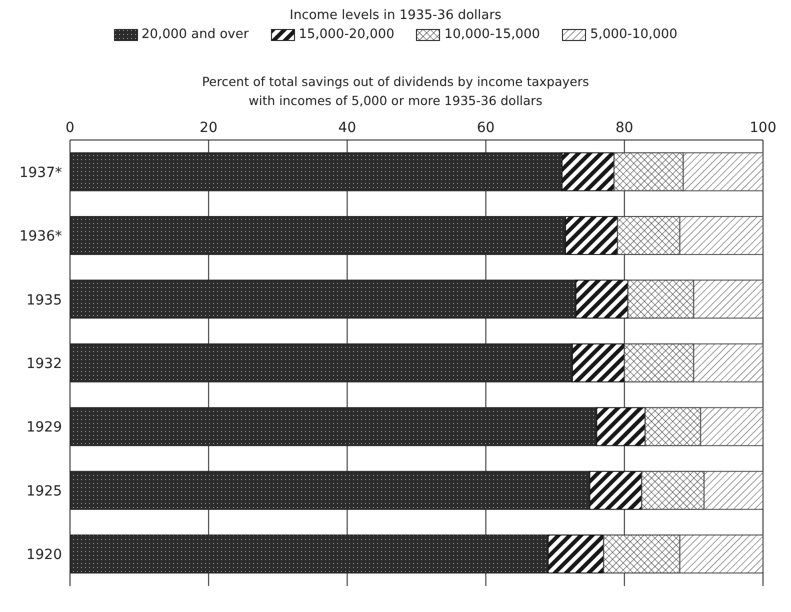  I want to click on legend-label: 10,000-15,000, so click(492, 34).